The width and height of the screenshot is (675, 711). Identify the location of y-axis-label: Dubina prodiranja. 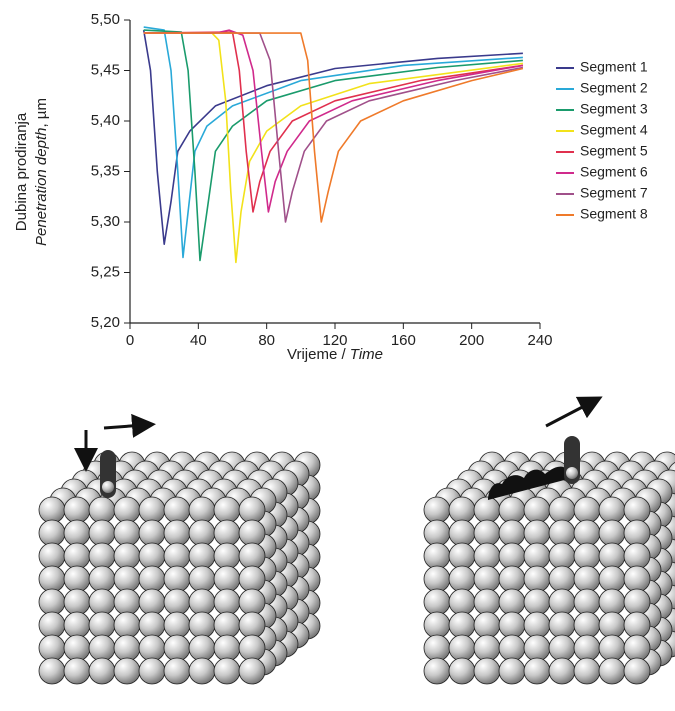
(21, 171).